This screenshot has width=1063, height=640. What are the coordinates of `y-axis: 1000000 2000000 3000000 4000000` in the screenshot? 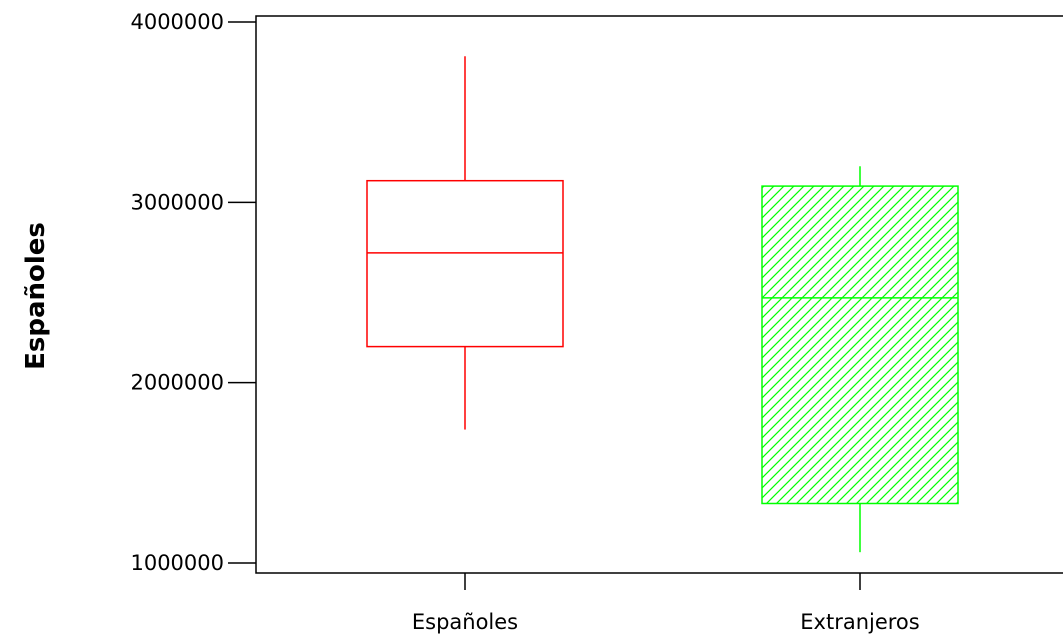 It's located at (193, 292).